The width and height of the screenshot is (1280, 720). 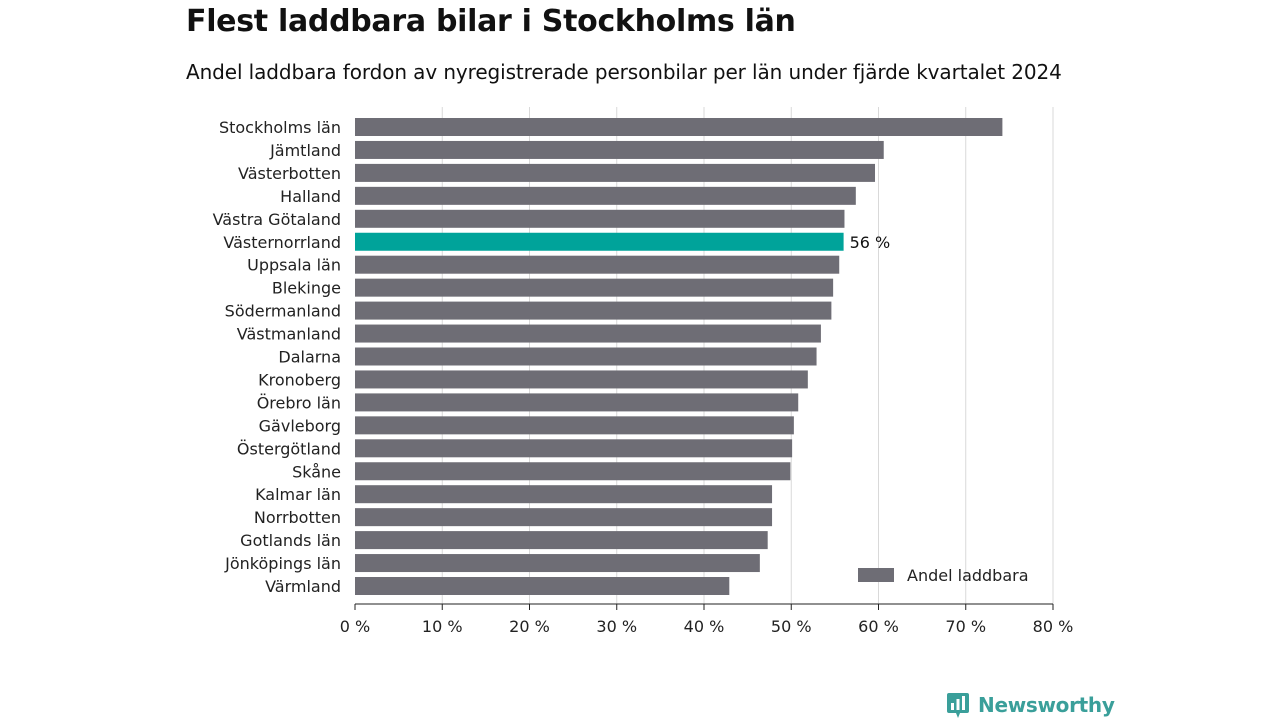 I want to click on category-label: Södermanland, so click(x=283, y=311).